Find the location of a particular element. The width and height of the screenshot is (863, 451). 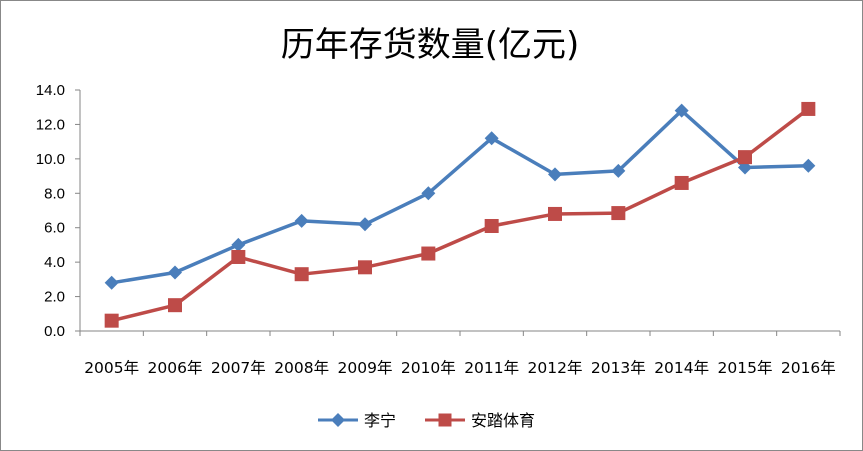

y-tick-label: 12.0 is located at coordinates (50, 124).